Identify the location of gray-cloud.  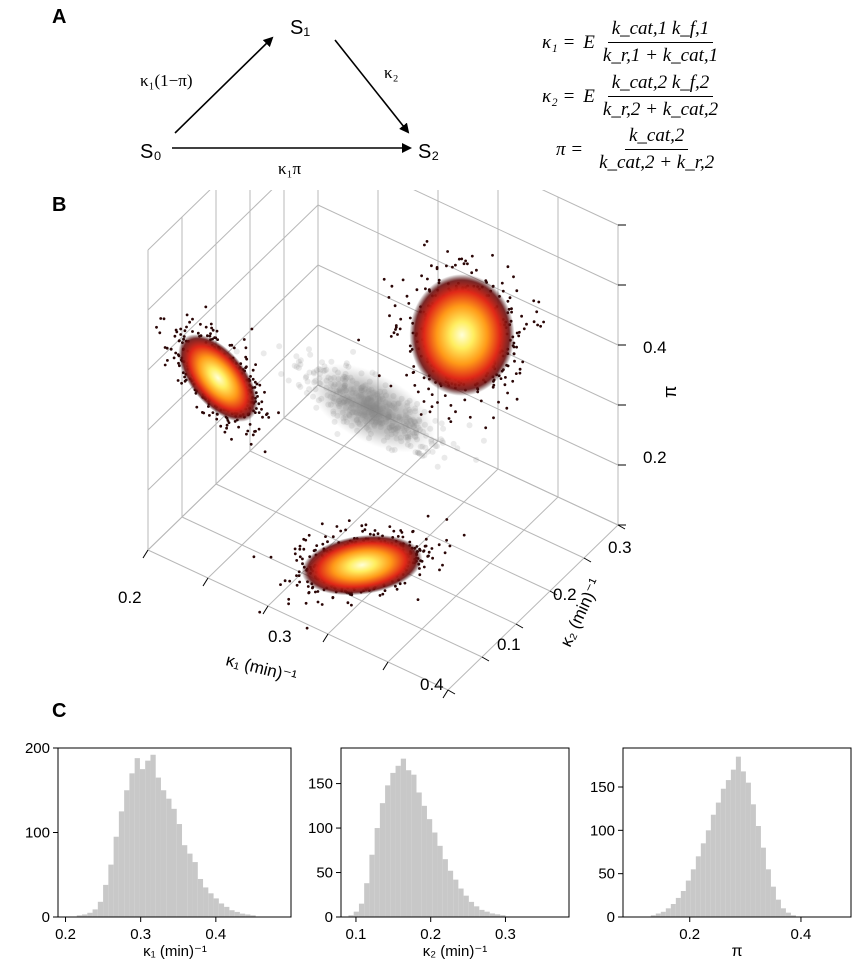
(360, 406).